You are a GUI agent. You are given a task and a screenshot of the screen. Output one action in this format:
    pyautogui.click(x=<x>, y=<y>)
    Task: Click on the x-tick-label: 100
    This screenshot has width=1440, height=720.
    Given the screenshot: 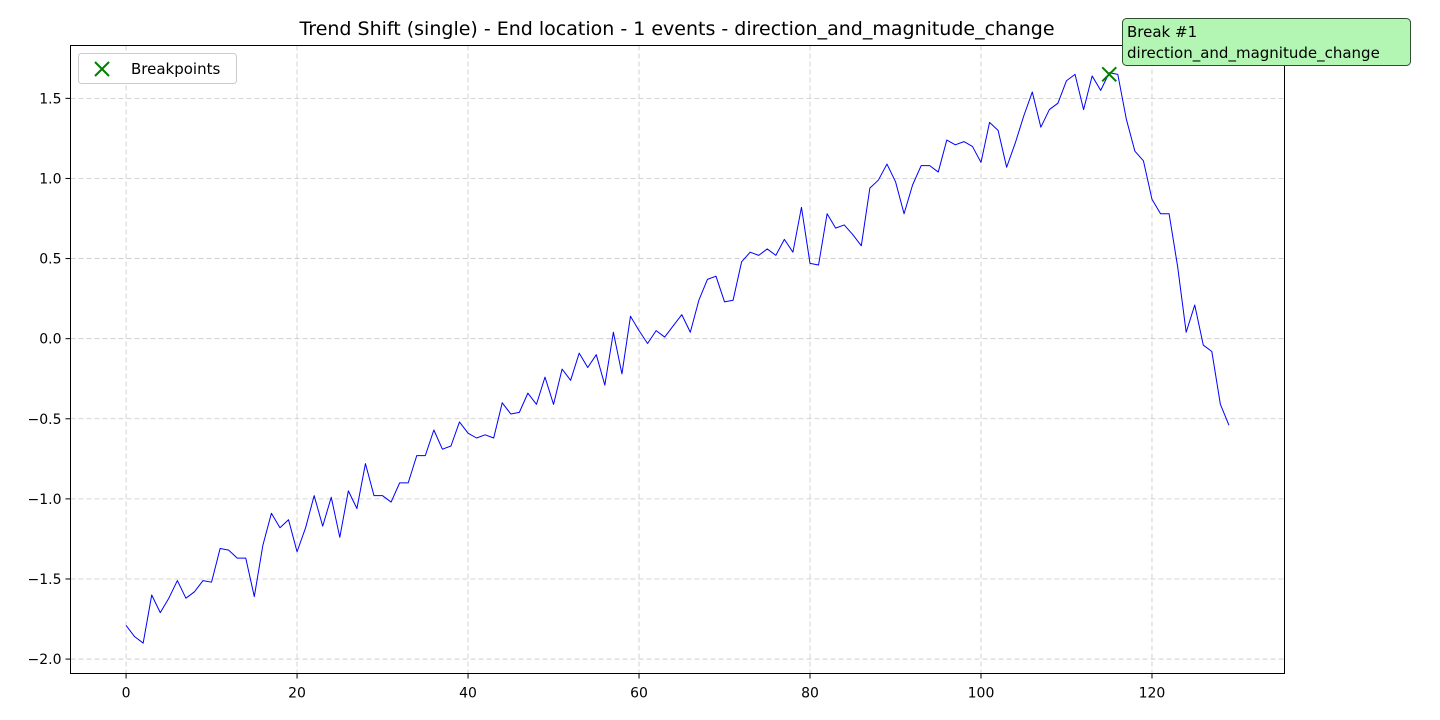 What is the action you would take?
    pyautogui.click(x=981, y=694)
    